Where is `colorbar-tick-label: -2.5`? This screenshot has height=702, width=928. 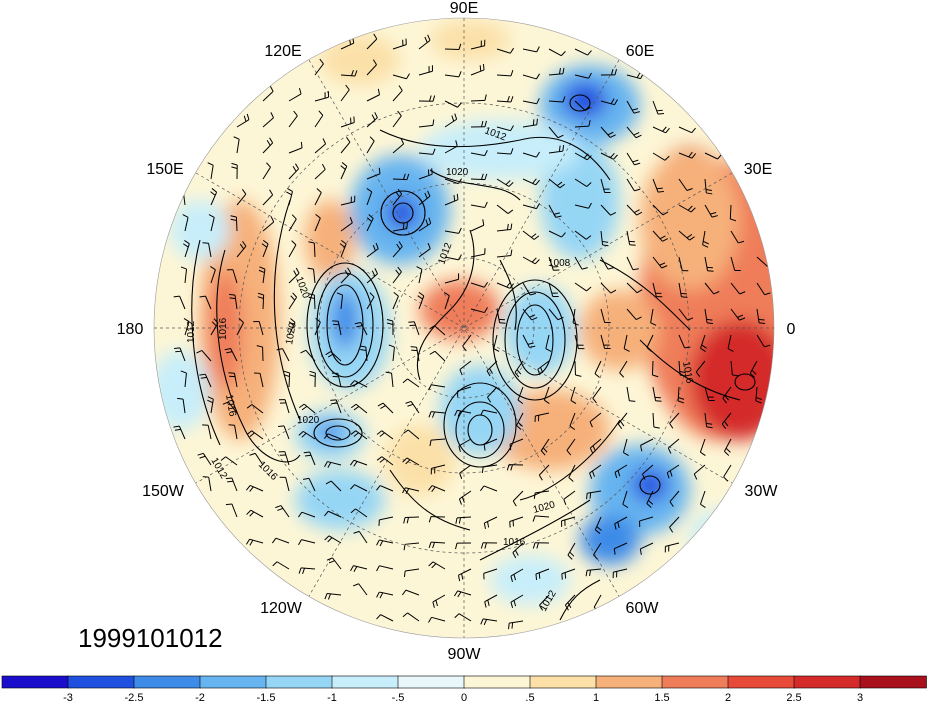 colorbar-tick-label: -2.5 is located at coordinates (134, 697).